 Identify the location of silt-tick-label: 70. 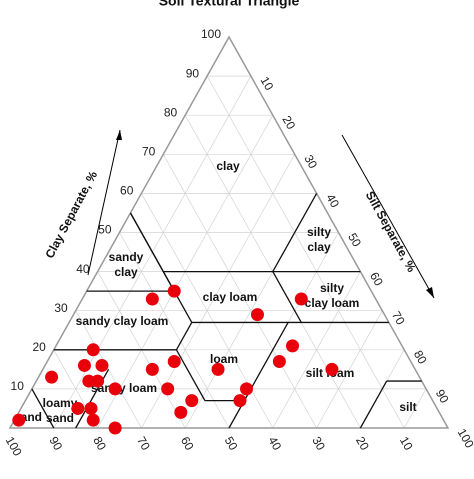
(398, 318).